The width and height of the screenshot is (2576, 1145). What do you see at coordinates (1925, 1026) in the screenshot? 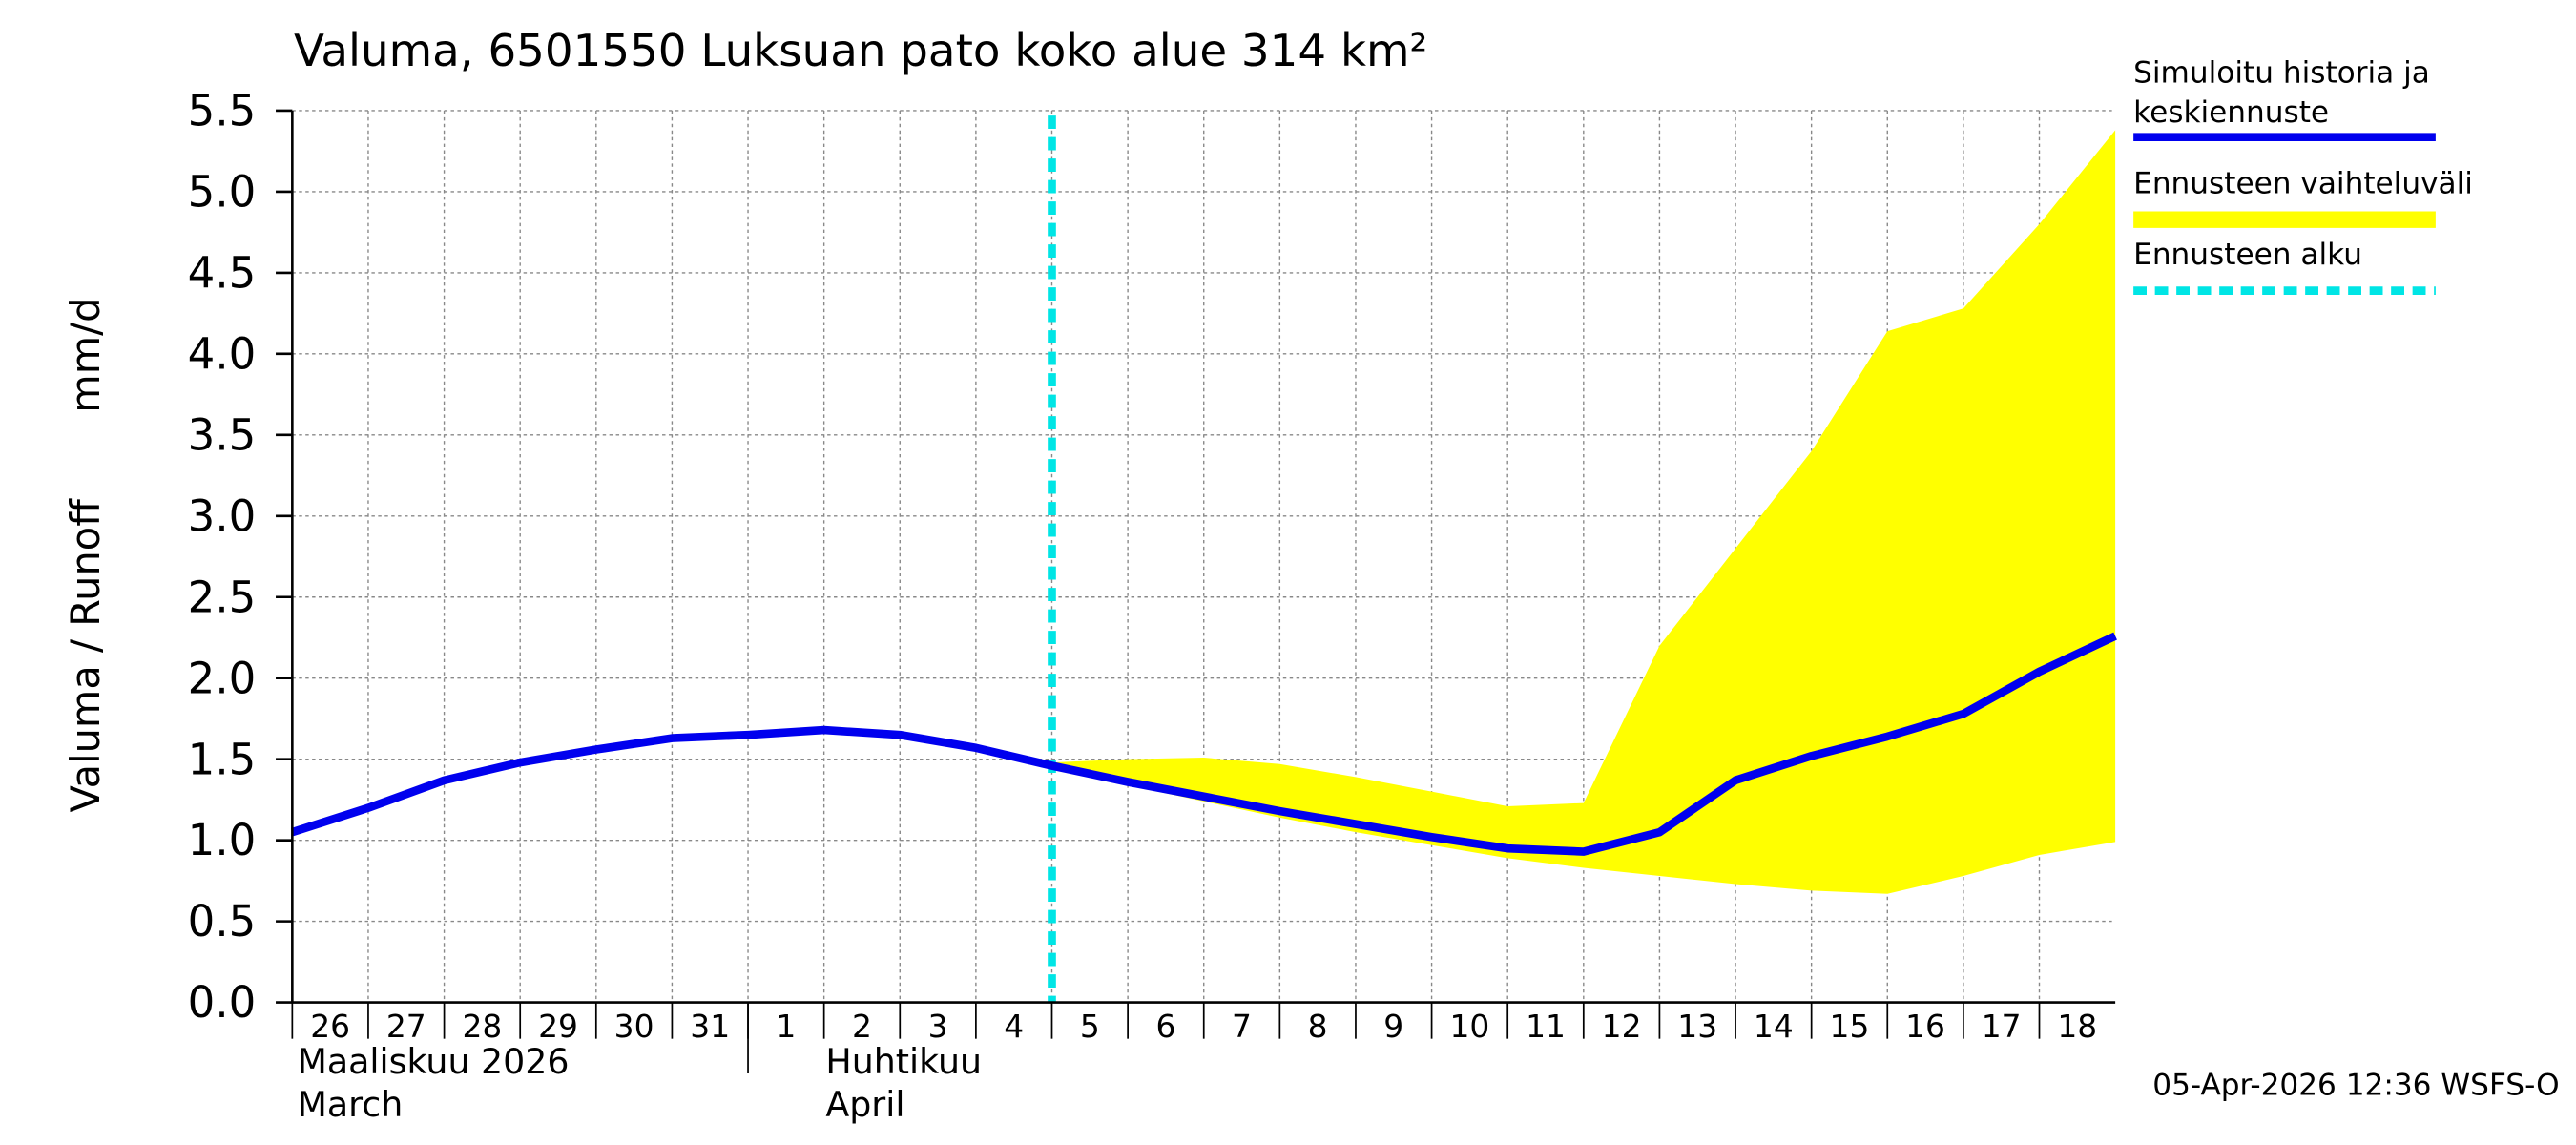
I see `x-tick-label: 16` at bounding box center [1925, 1026].